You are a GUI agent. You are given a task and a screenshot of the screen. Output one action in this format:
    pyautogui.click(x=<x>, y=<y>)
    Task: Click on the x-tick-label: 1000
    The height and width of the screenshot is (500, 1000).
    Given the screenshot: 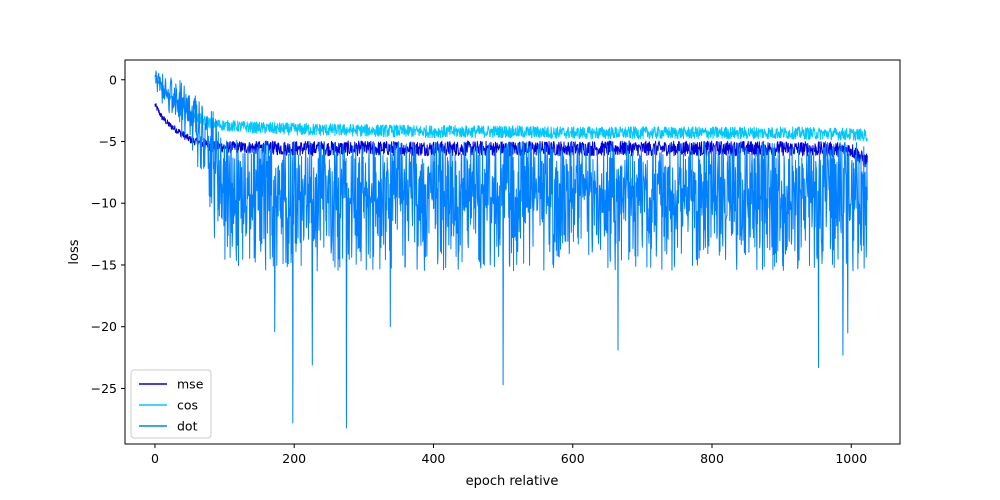 What is the action you would take?
    pyautogui.click(x=851, y=458)
    